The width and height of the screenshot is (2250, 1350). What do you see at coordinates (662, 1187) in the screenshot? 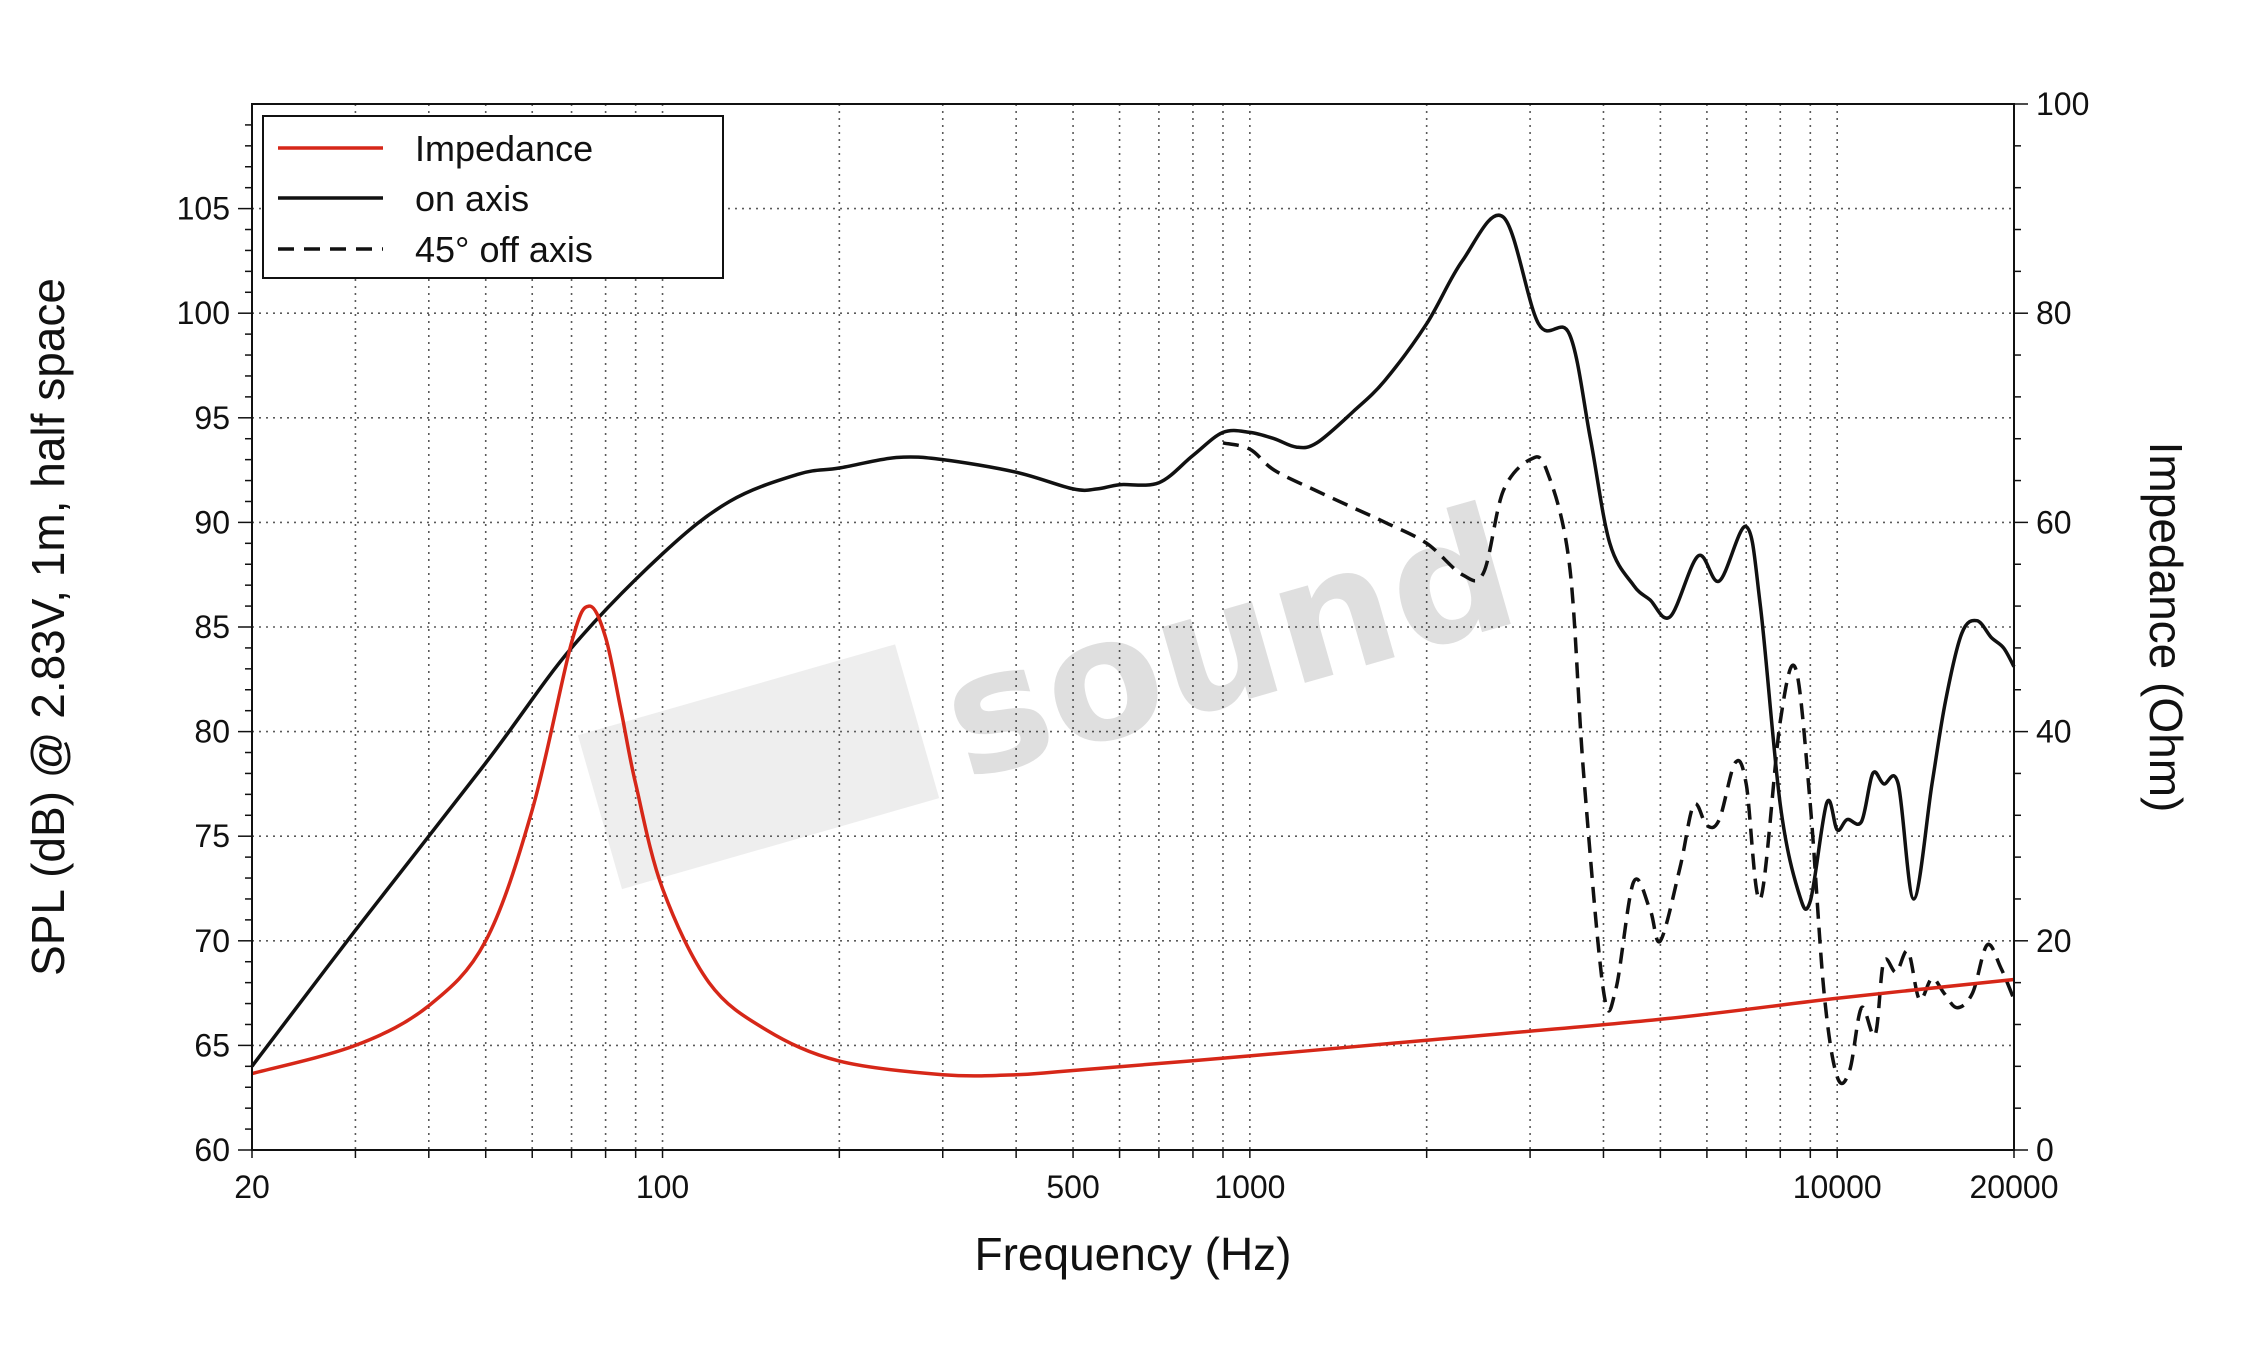
I see `x-tick-label: 100` at bounding box center [662, 1187].